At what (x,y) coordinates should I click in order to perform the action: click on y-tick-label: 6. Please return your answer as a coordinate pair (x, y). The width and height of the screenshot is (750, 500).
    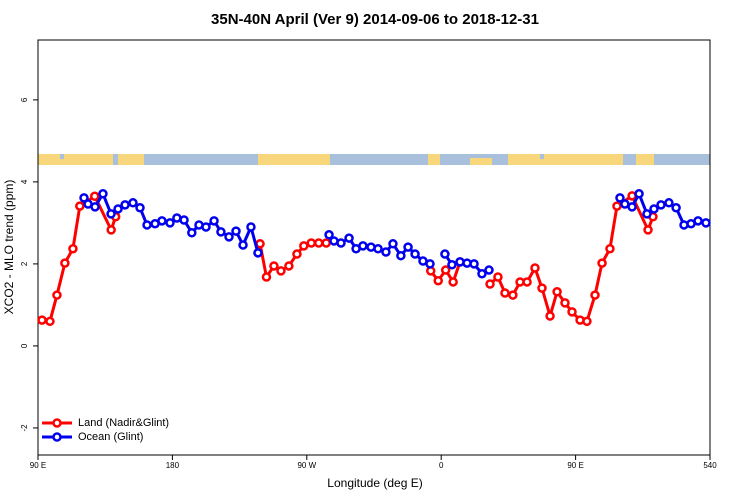
    Looking at the image, I should click on (24, 99).